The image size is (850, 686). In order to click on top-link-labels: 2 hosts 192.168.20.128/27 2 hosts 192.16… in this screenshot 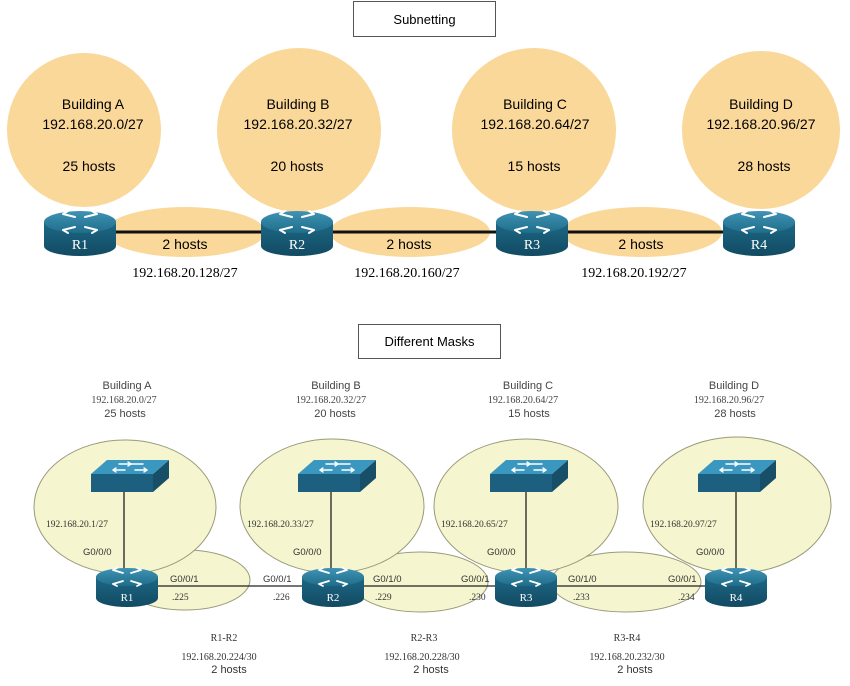, I will do `click(409, 258)`.